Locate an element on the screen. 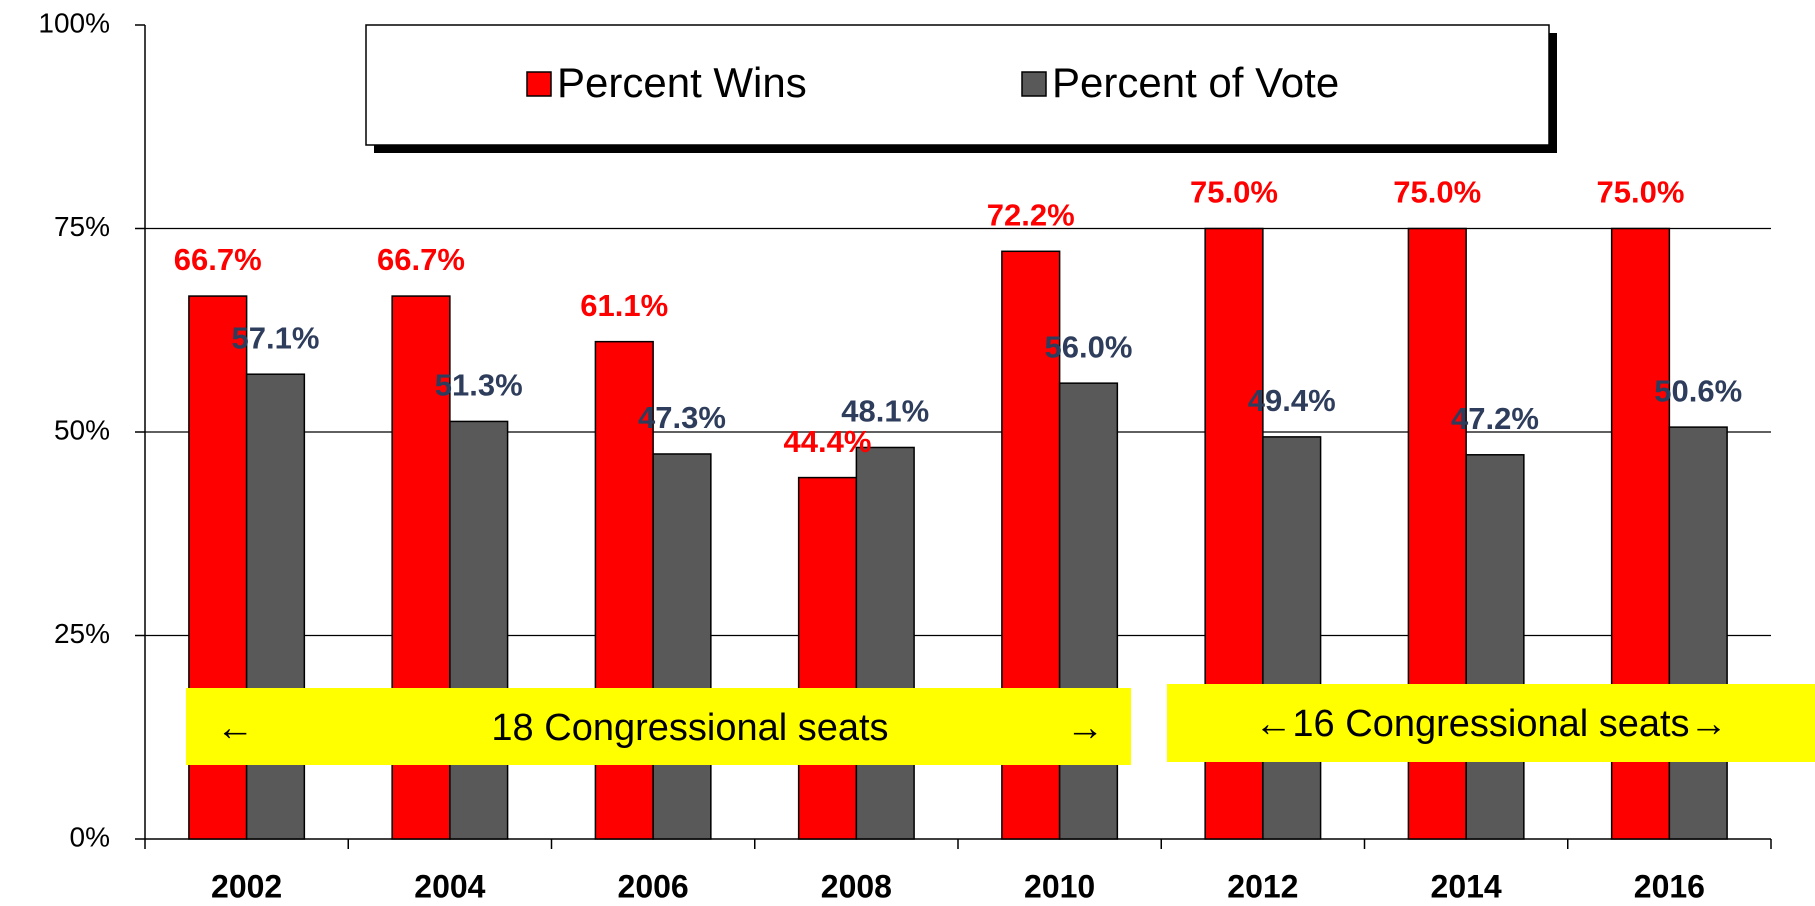 Image resolution: width=1815 pixels, height=906 pixels. data-label: 47.3% is located at coordinates (682, 417).